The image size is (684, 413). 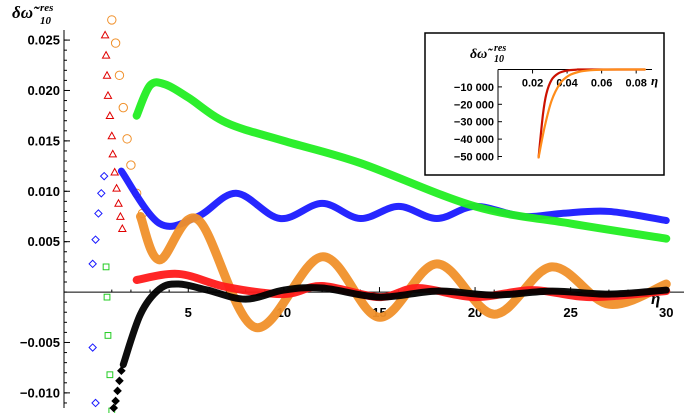 What do you see at coordinates (26, 12) in the screenshot?
I see `y-axis-title: δω̃` at bounding box center [26, 12].